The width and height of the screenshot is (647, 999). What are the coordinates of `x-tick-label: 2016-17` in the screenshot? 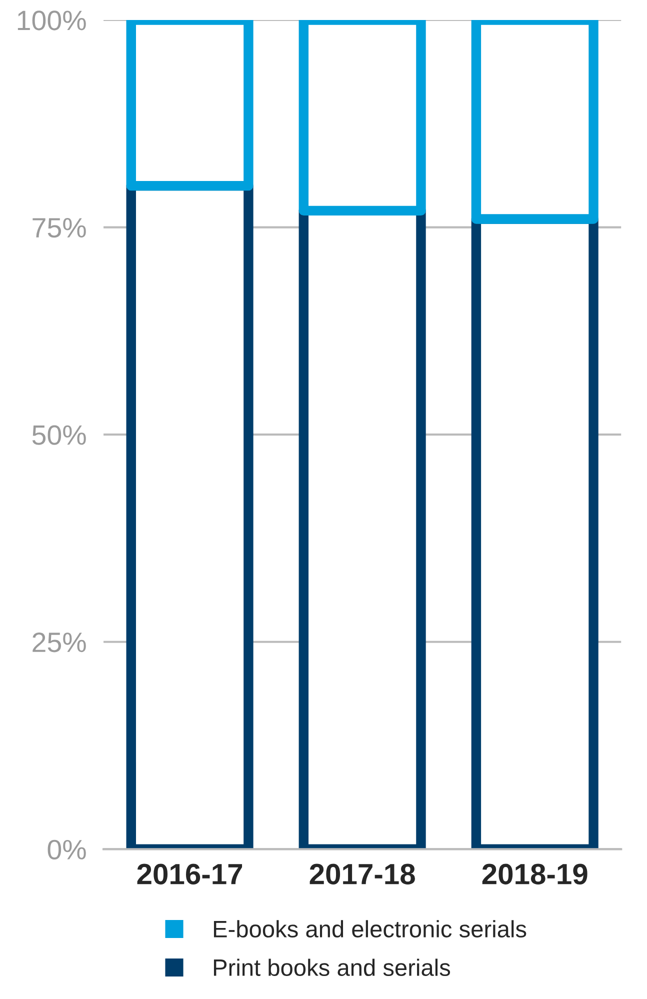 It's located at (189, 874).